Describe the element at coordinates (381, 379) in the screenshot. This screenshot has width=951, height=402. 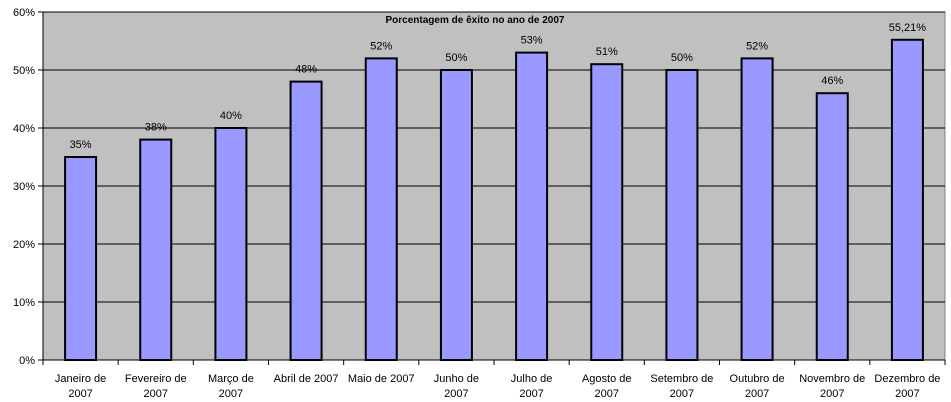
I see `x-tick-label: Maio de 2007` at that location.